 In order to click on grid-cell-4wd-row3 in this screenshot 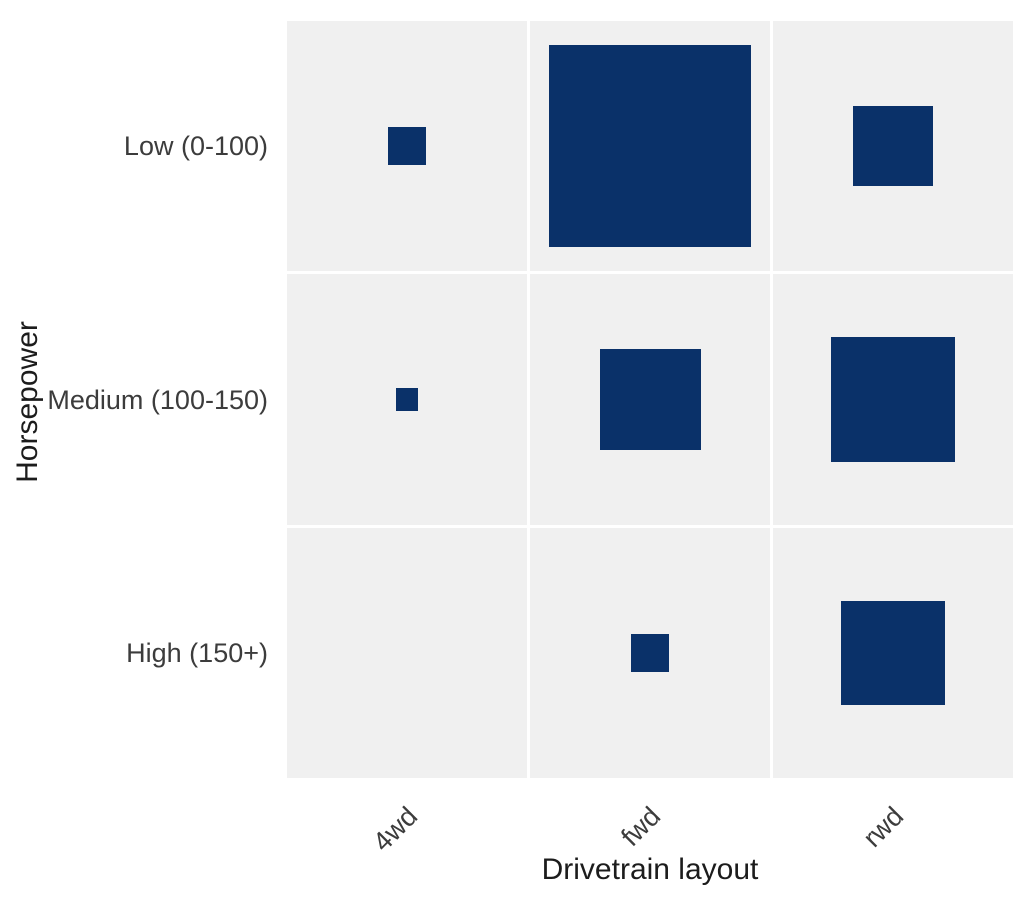, I will do `click(407, 652)`.